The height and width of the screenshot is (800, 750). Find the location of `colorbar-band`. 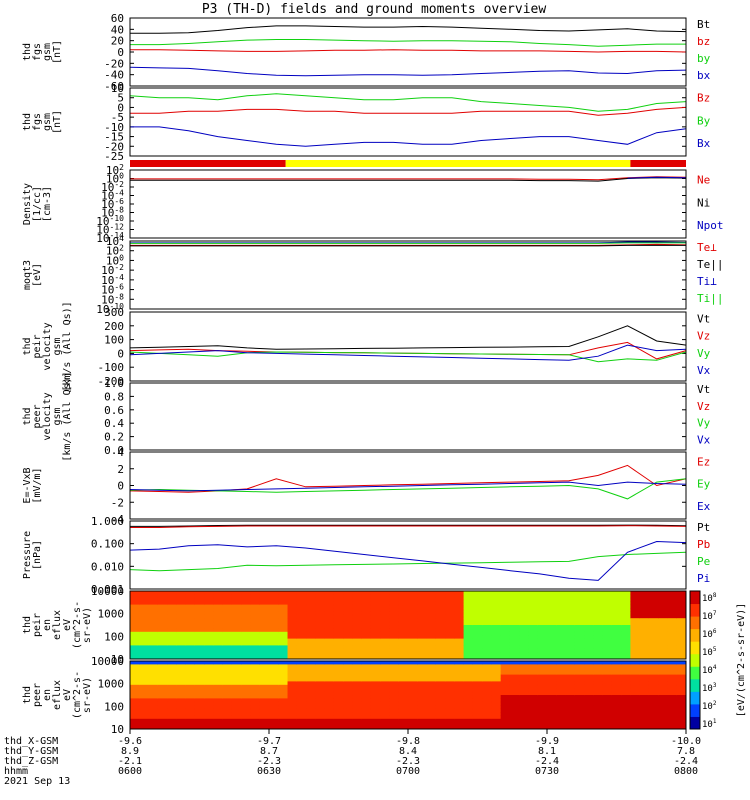

colorbar-band is located at coordinates (695, 660).